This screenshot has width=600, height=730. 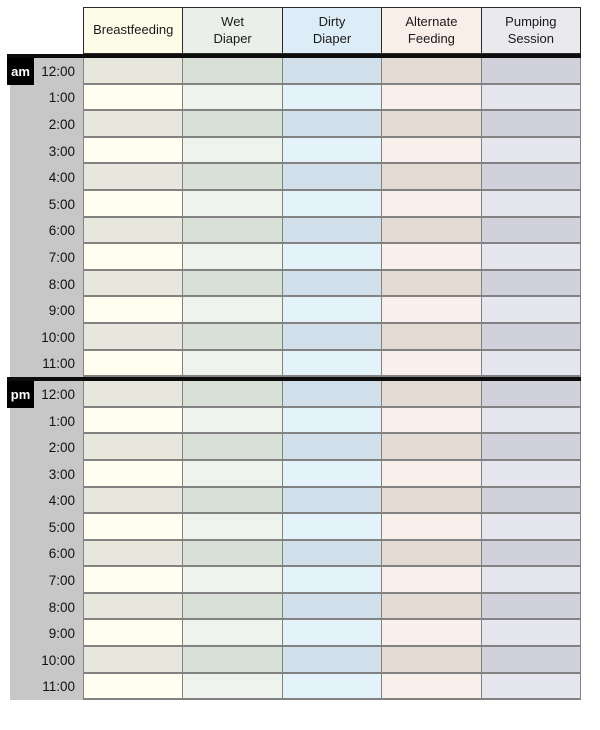 What do you see at coordinates (45, 71) in the screenshot?
I see `time-cell: am 12:00` at bounding box center [45, 71].